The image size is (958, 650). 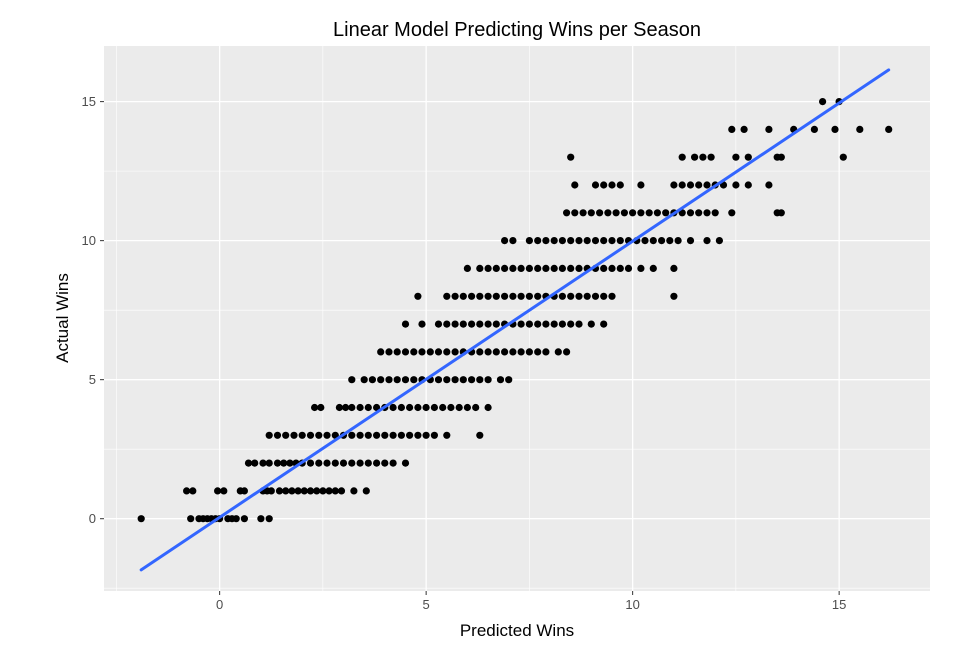 What do you see at coordinates (219, 604) in the screenshot?
I see `x-tick-label: 0` at bounding box center [219, 604].